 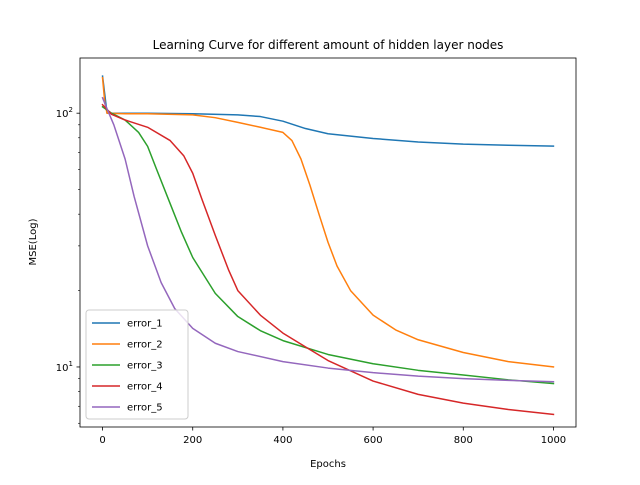 I want to click on x-tick-label: 0, so click(x=102, y=440).